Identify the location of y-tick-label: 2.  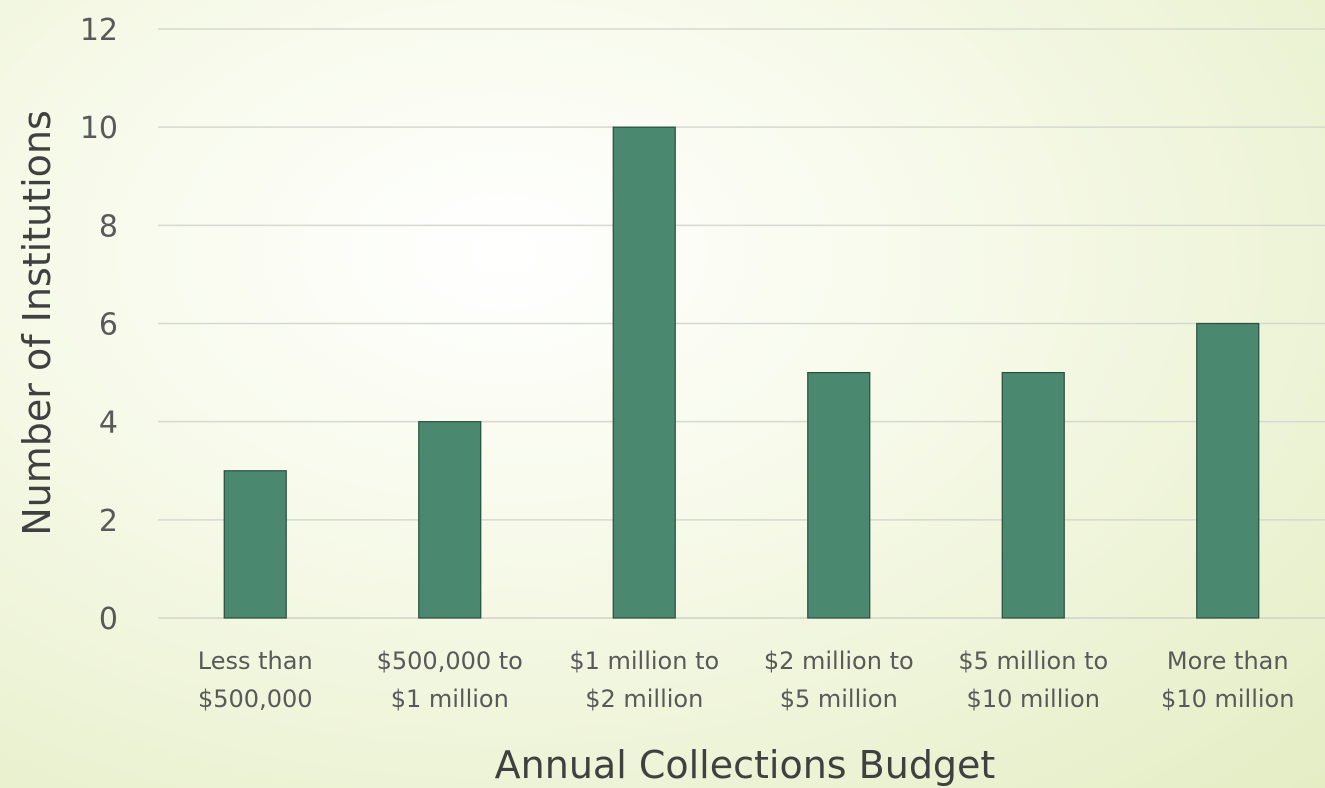
(108, 521).